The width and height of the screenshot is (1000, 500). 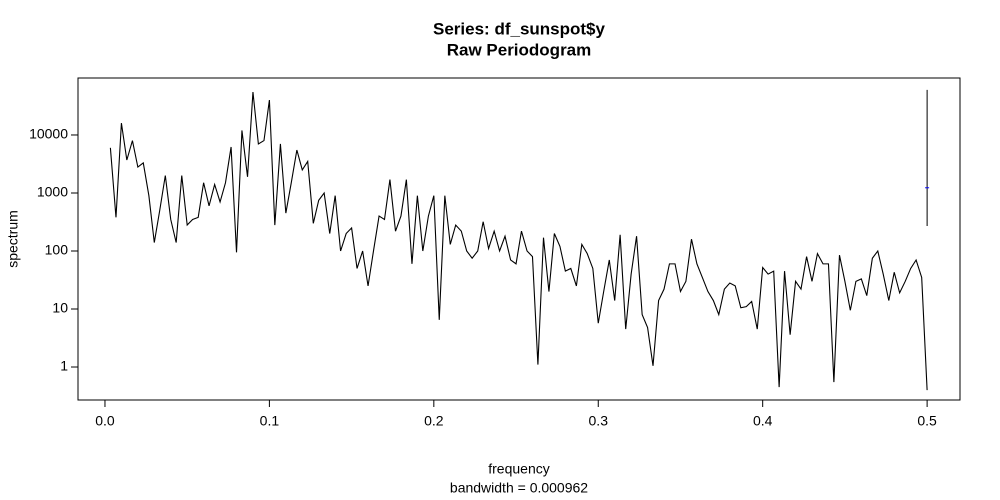 I want to click on chart-title: Series: df_sunspot$y, so click(x=519, y=28).